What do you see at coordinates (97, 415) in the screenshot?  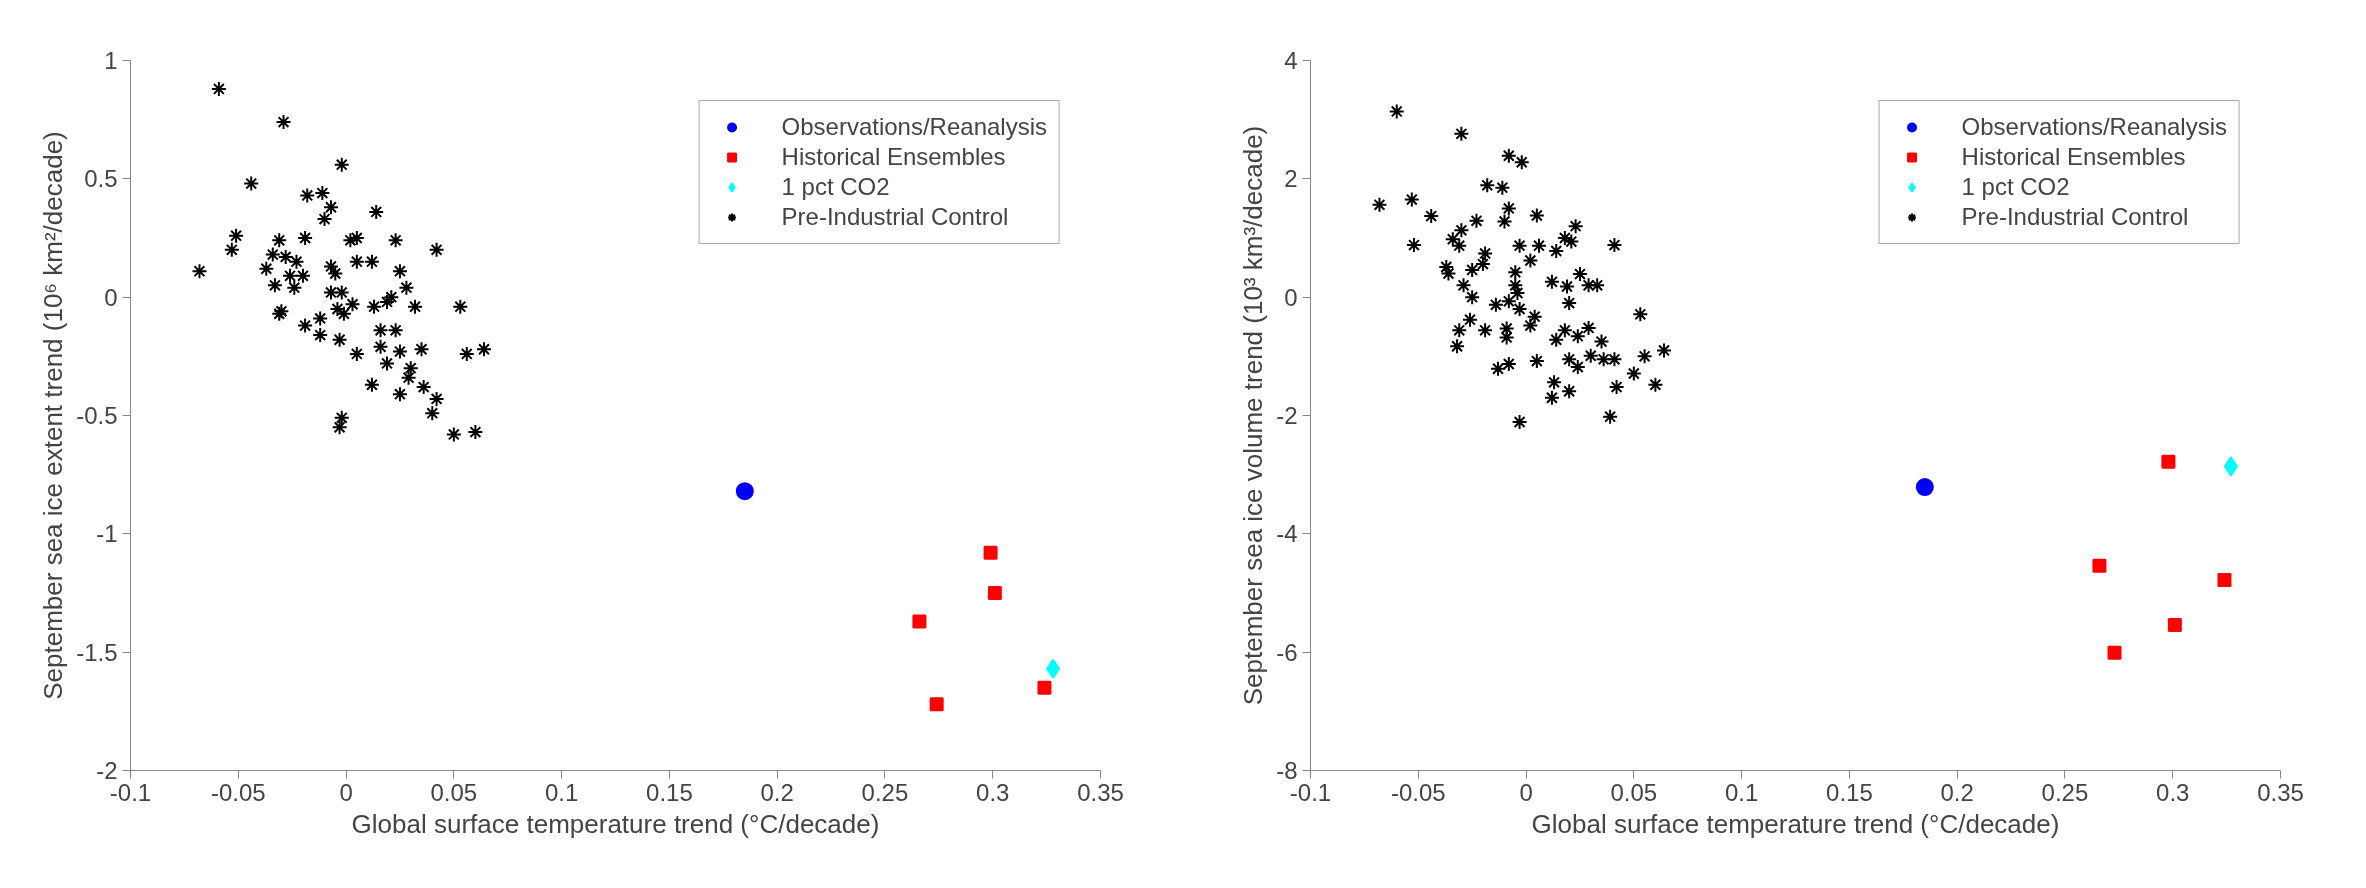 I see `y-tick-label: -0.5` at bounding box center [97, 415].